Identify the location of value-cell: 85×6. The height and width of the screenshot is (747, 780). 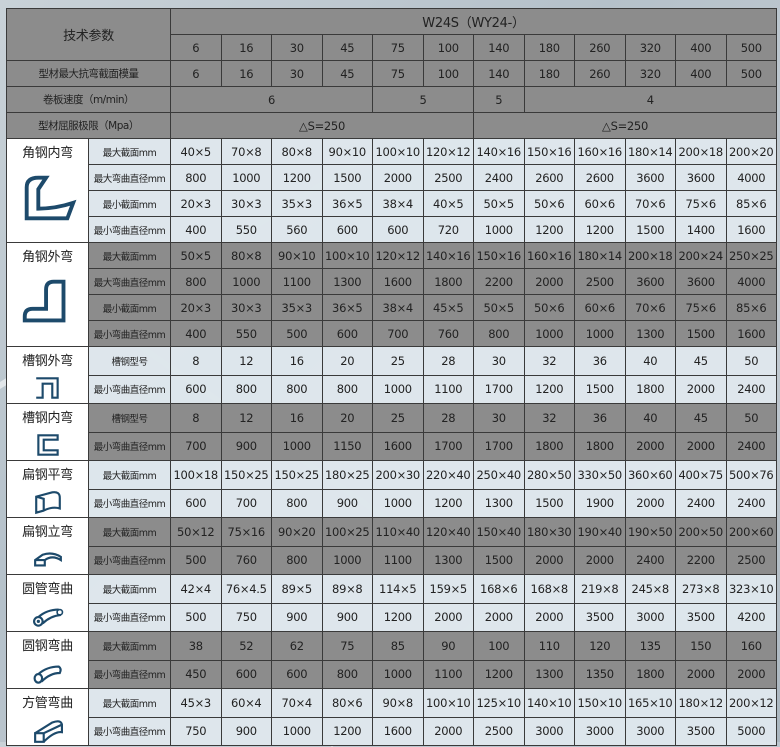
(751, 307).